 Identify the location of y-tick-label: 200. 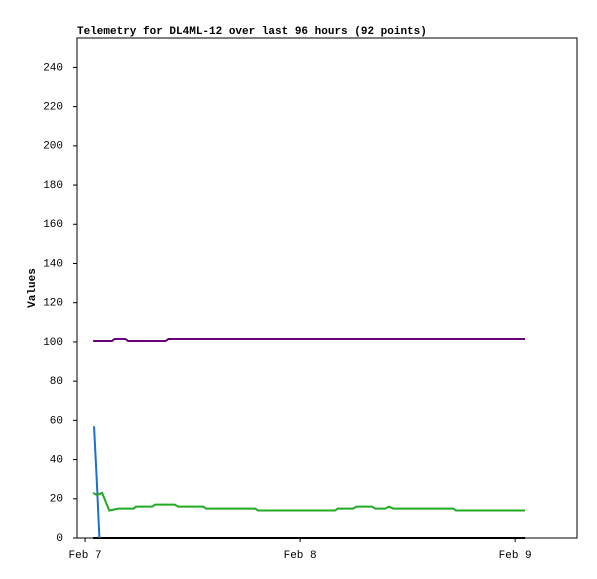
(53, 147).